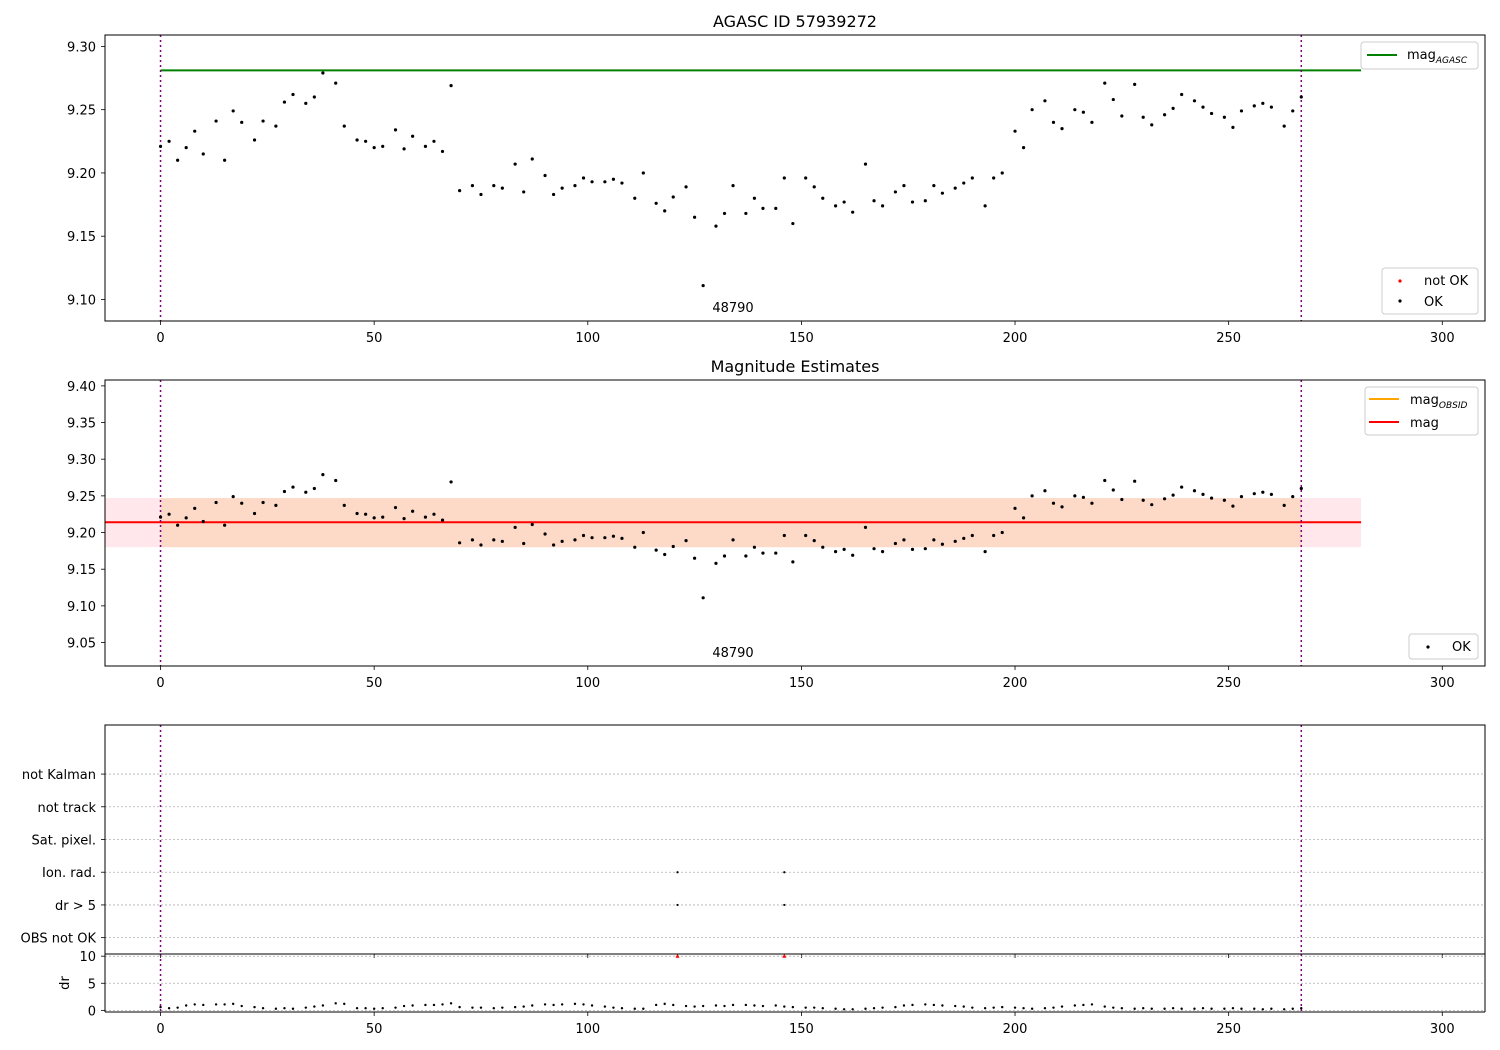  I want to click on agasc-obsid-label: 48790, so click(732, 308).